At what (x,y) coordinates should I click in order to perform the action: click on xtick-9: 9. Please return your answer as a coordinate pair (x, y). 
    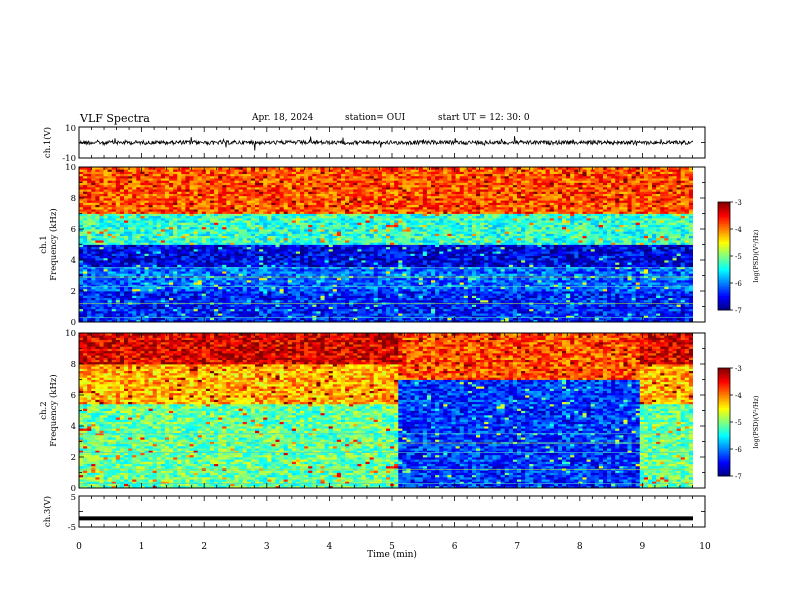
    Looking at the image, I should click on (643, 547).